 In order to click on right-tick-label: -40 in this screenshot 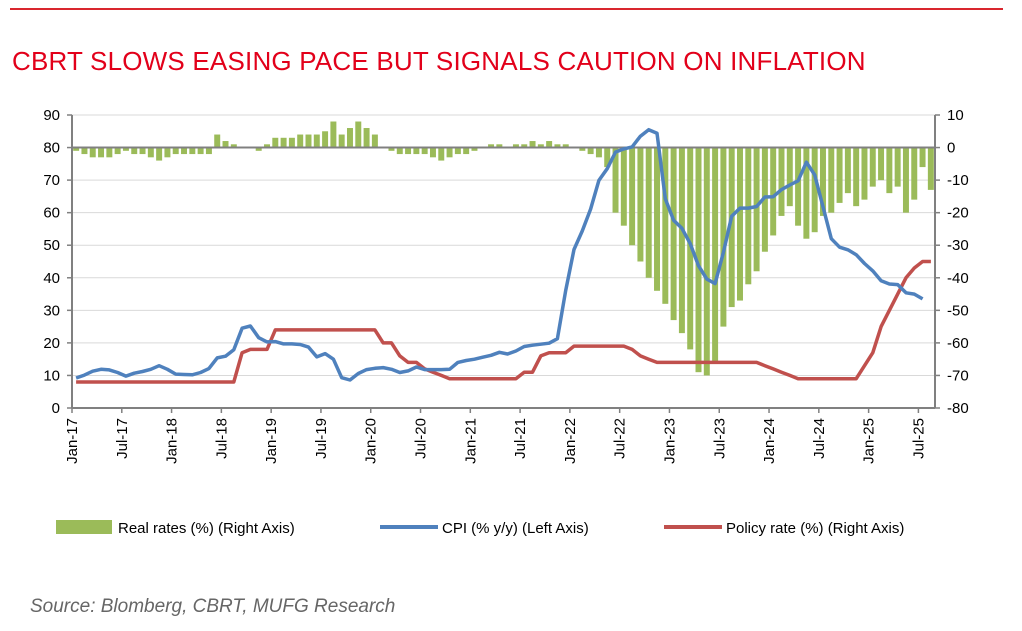, I will do `click(958, 278)`.